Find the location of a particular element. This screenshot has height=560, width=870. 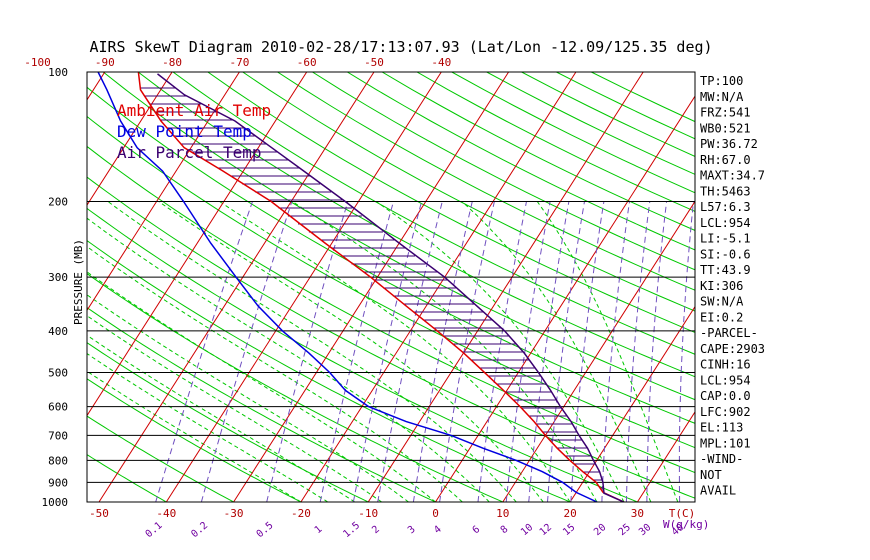

index-entry: TT:43.9 is located at coordinates (725, 270).